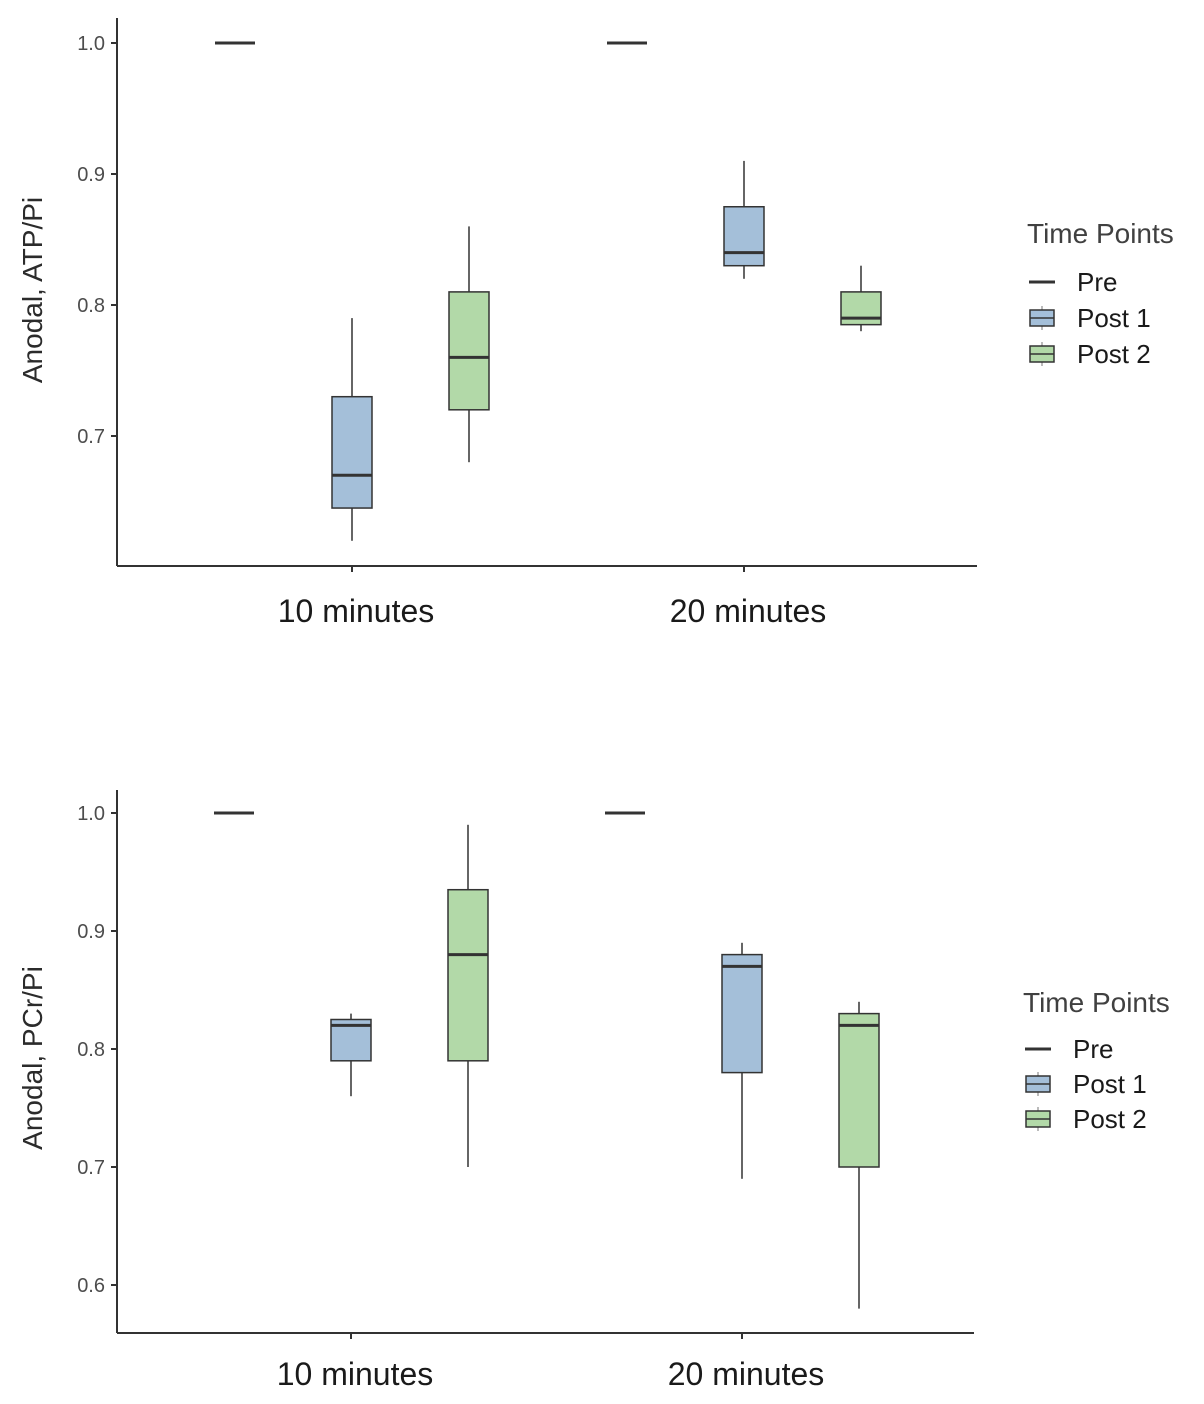  I want to click on y-tick-label: 0.6, so click(91, 1286).